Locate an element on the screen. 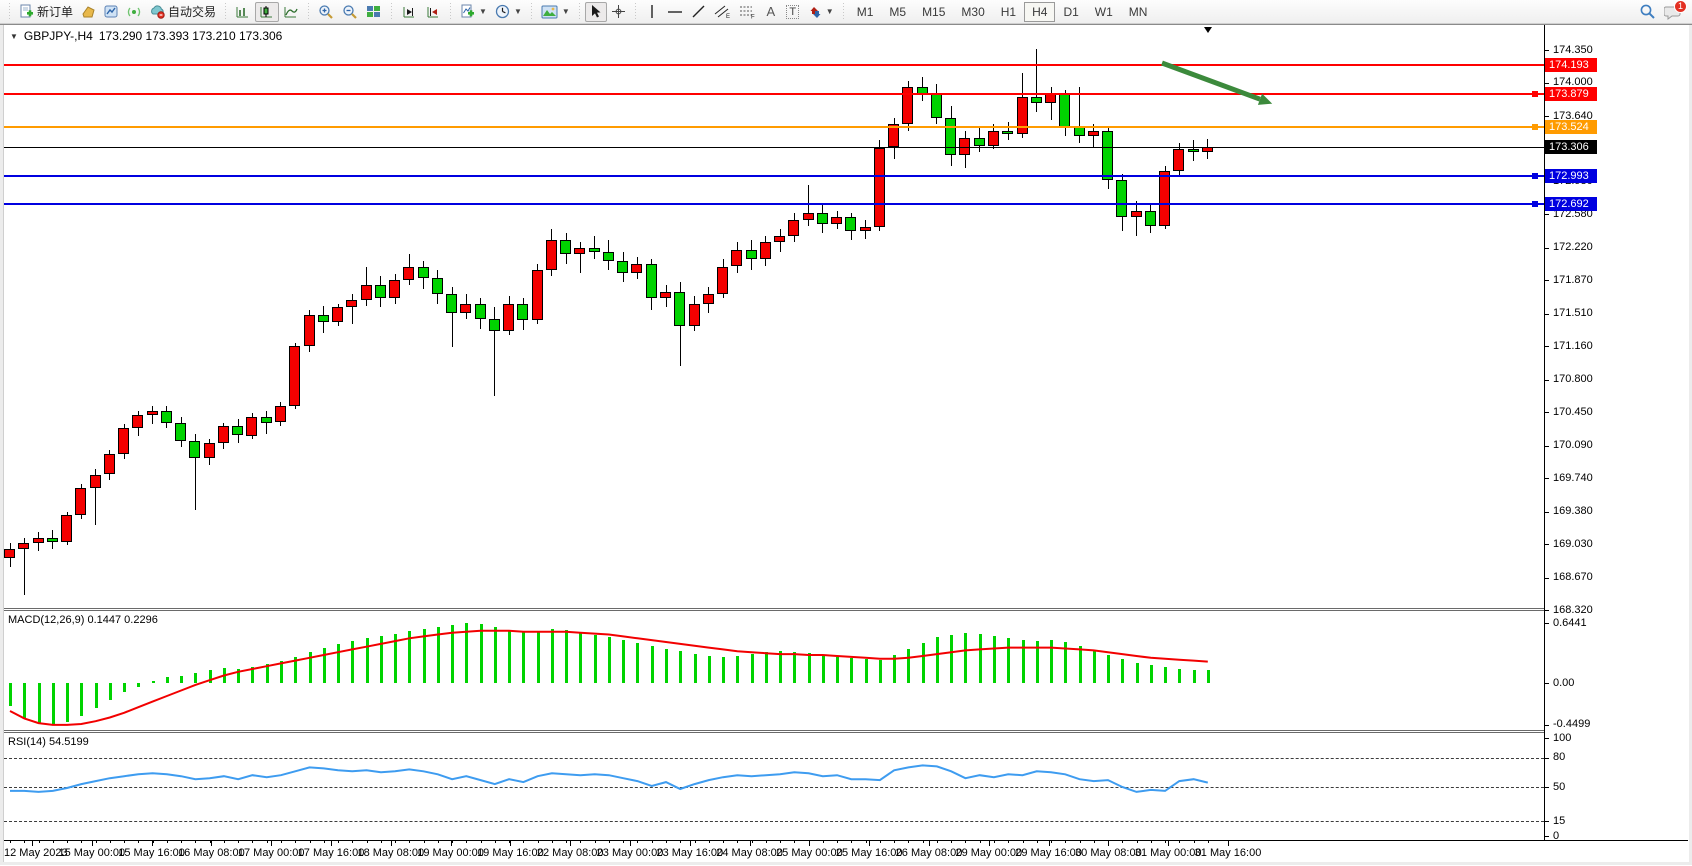 This screenshot has width=1692, height=866. time-major-tick is located at coordinates (630, 843).